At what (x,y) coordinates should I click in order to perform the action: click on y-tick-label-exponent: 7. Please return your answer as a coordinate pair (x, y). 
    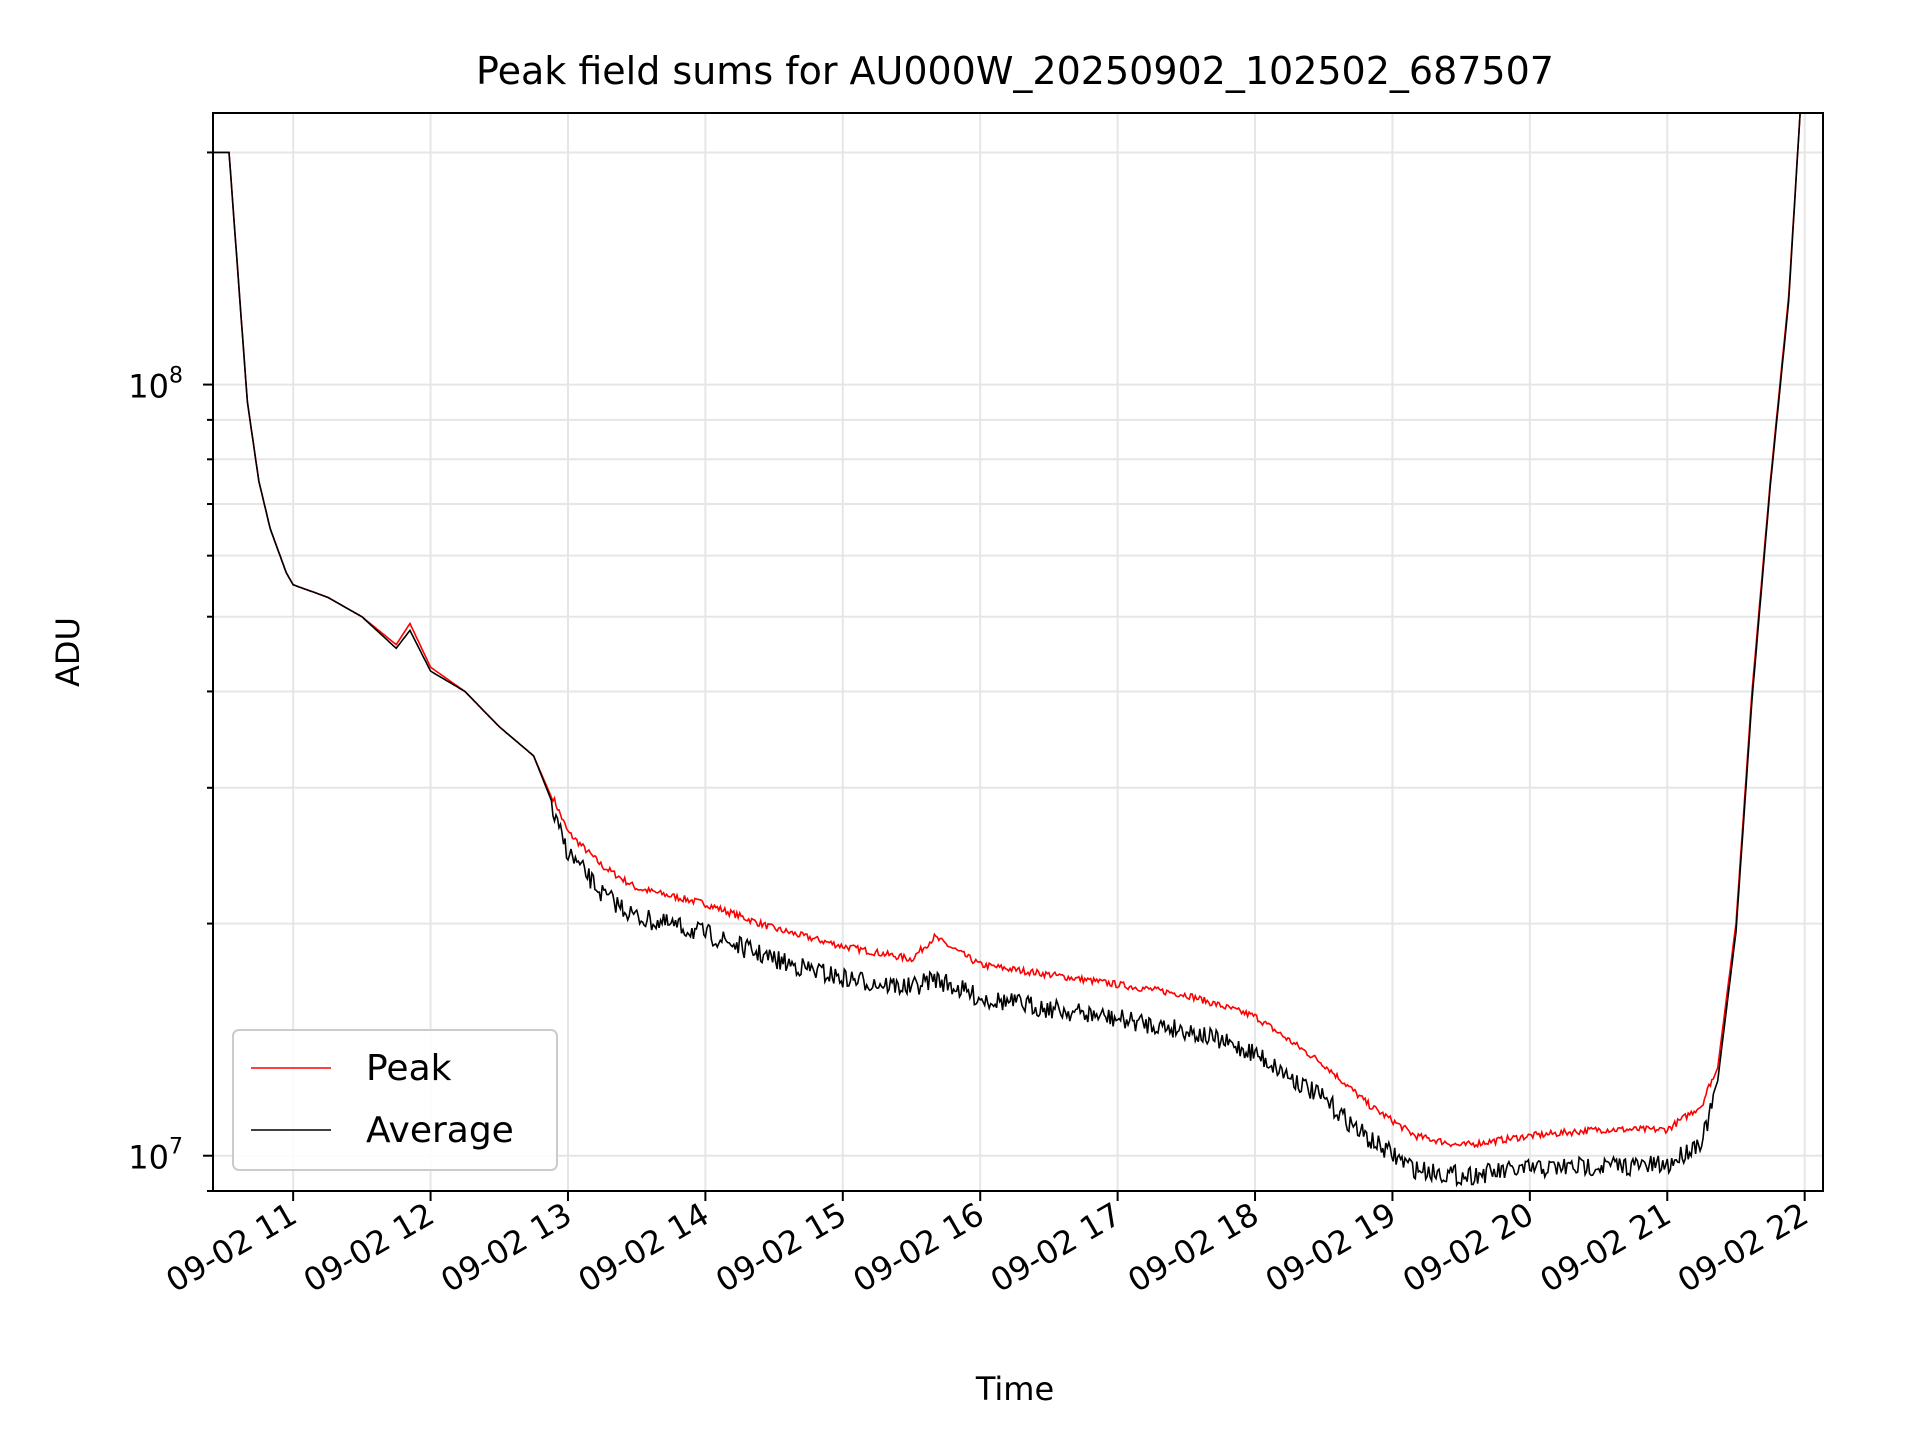
    Looking at the image, I should click on (176, 1147).